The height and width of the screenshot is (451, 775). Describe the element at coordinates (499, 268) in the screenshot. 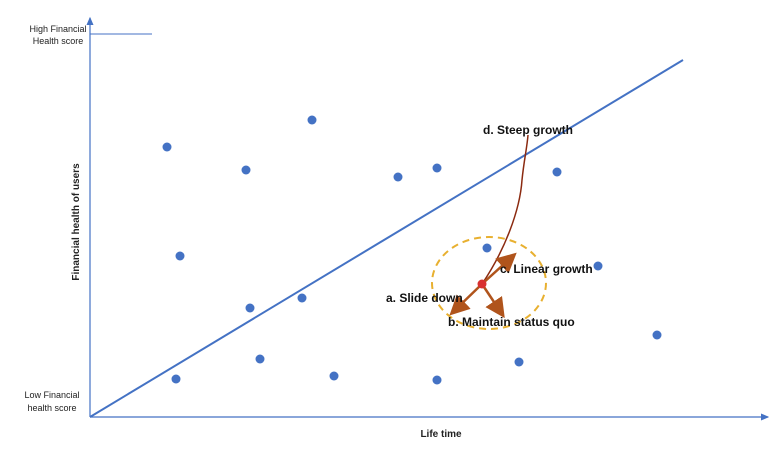

I see `arrow-linear-growth` at that location.